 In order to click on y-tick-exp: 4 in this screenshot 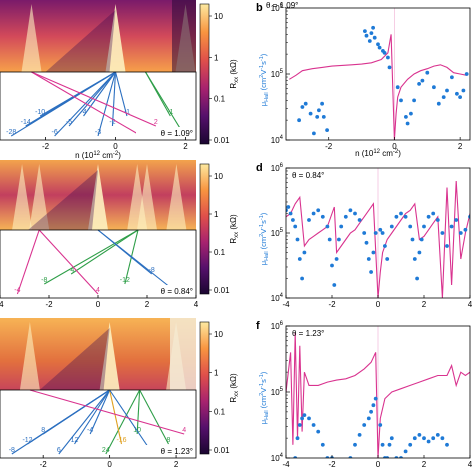, I will do `click(282, 456)`.